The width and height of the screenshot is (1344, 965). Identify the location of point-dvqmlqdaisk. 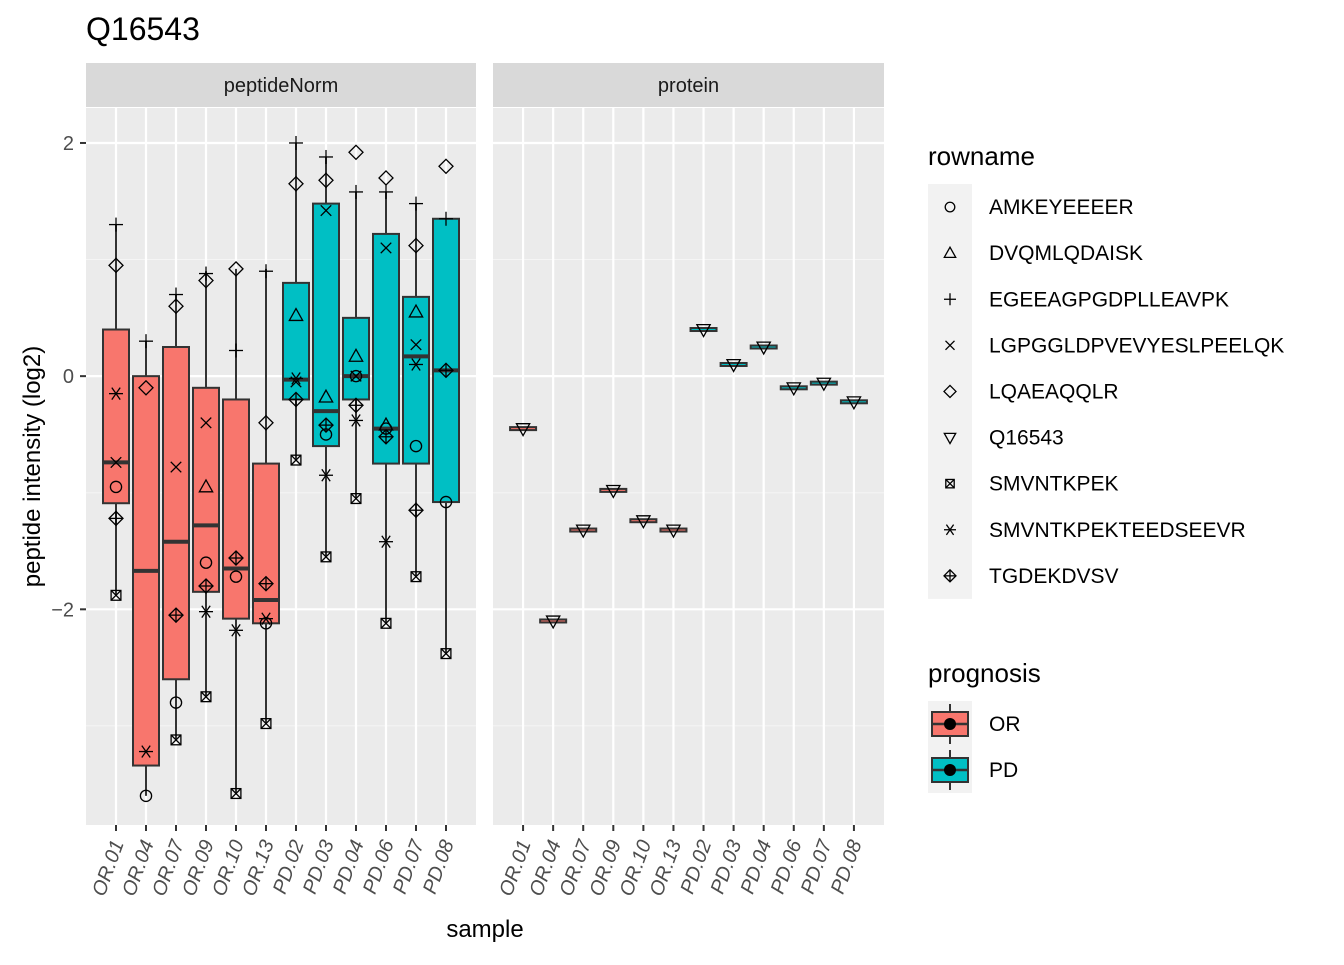
(356, 354).